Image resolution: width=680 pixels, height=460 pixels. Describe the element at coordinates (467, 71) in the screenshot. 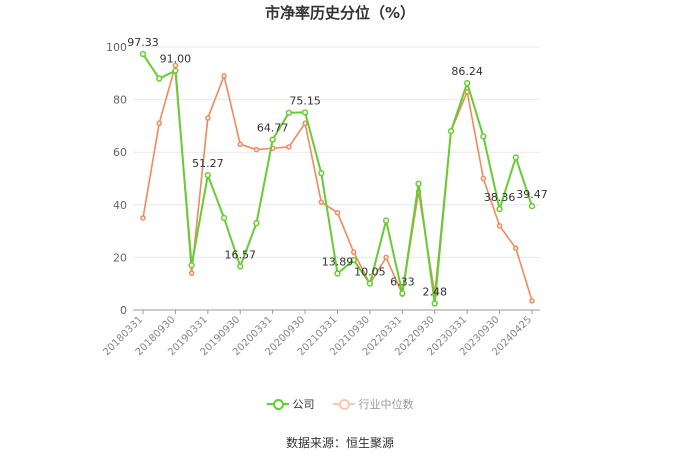

I see `data-label: 86.24` at that location.